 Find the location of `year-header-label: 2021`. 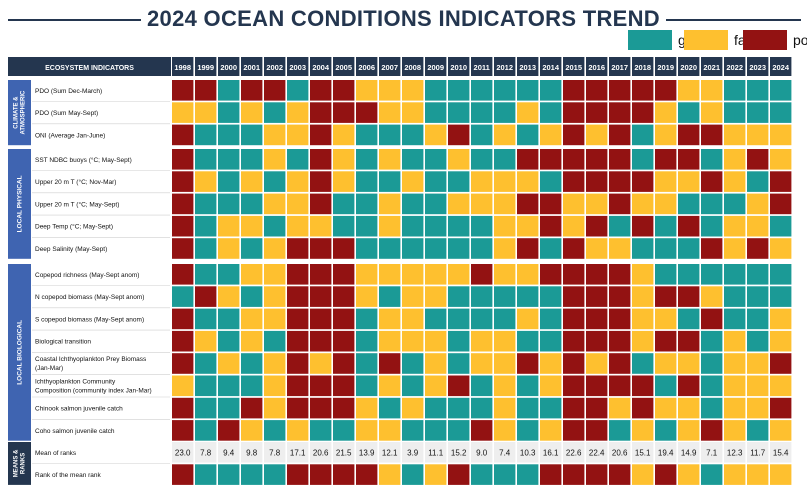

year-header-label: 2021 is located at coordinates (711, 67).